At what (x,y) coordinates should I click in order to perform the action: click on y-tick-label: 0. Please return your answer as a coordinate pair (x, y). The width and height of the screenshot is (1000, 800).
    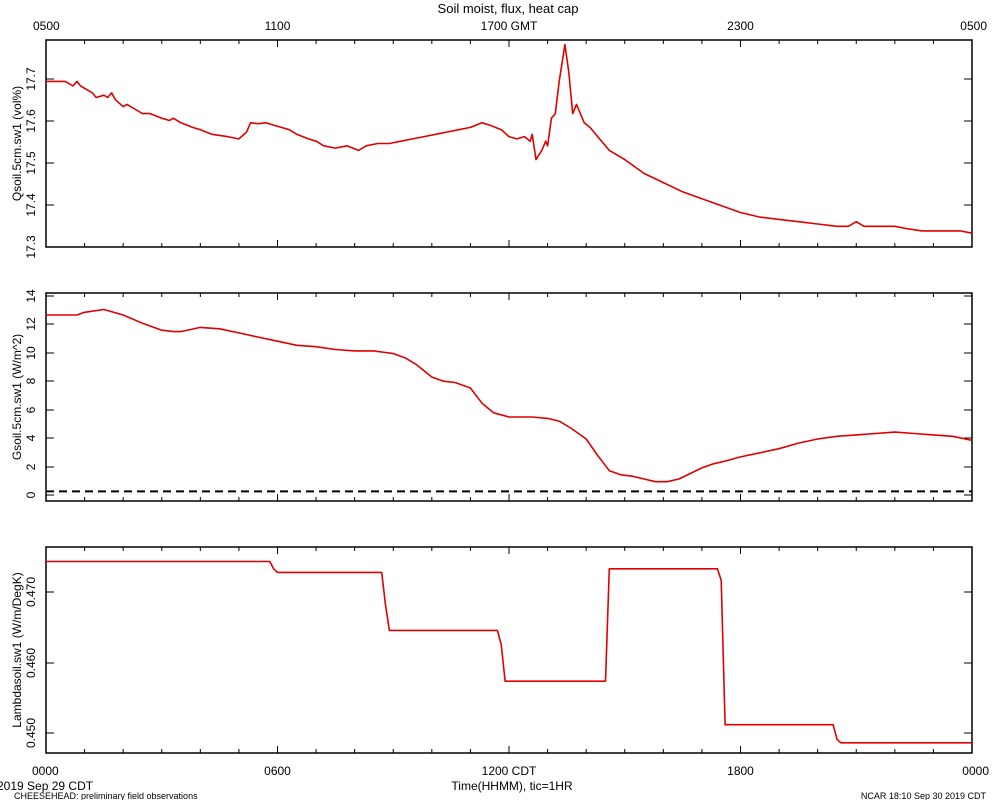
    Looking at the image, I should click on (31, 494).